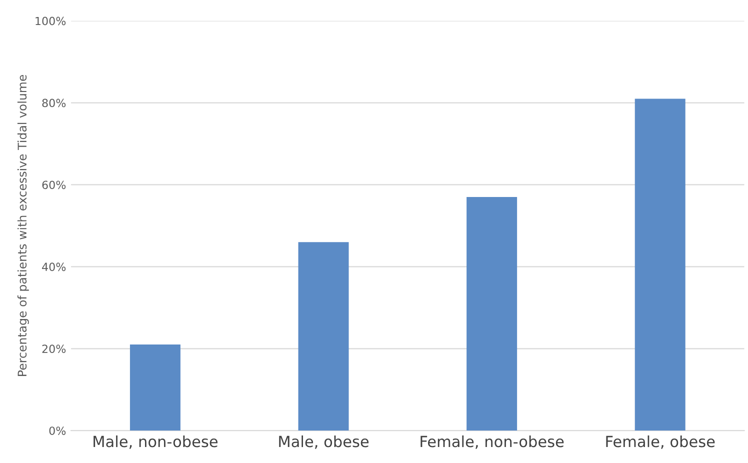 This screenshot has height=463, width=748. I want to click on y-tick-label: 80%, so click(54, 103).